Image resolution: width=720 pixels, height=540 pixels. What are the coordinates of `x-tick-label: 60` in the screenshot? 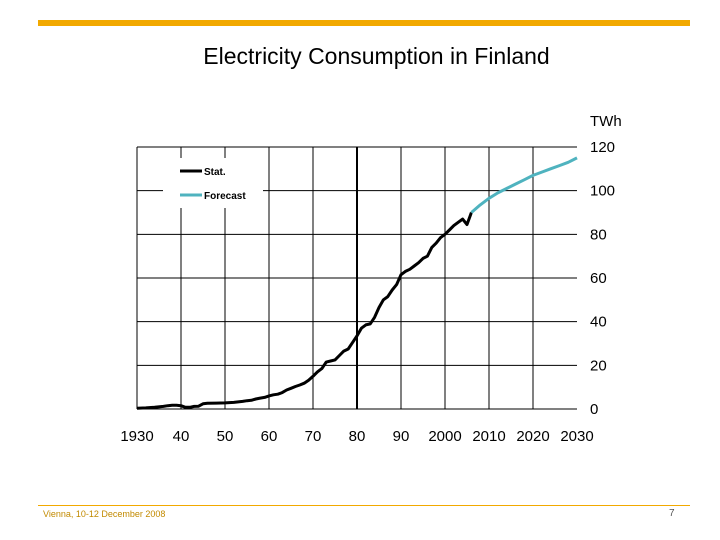 It's located at (269, 436).